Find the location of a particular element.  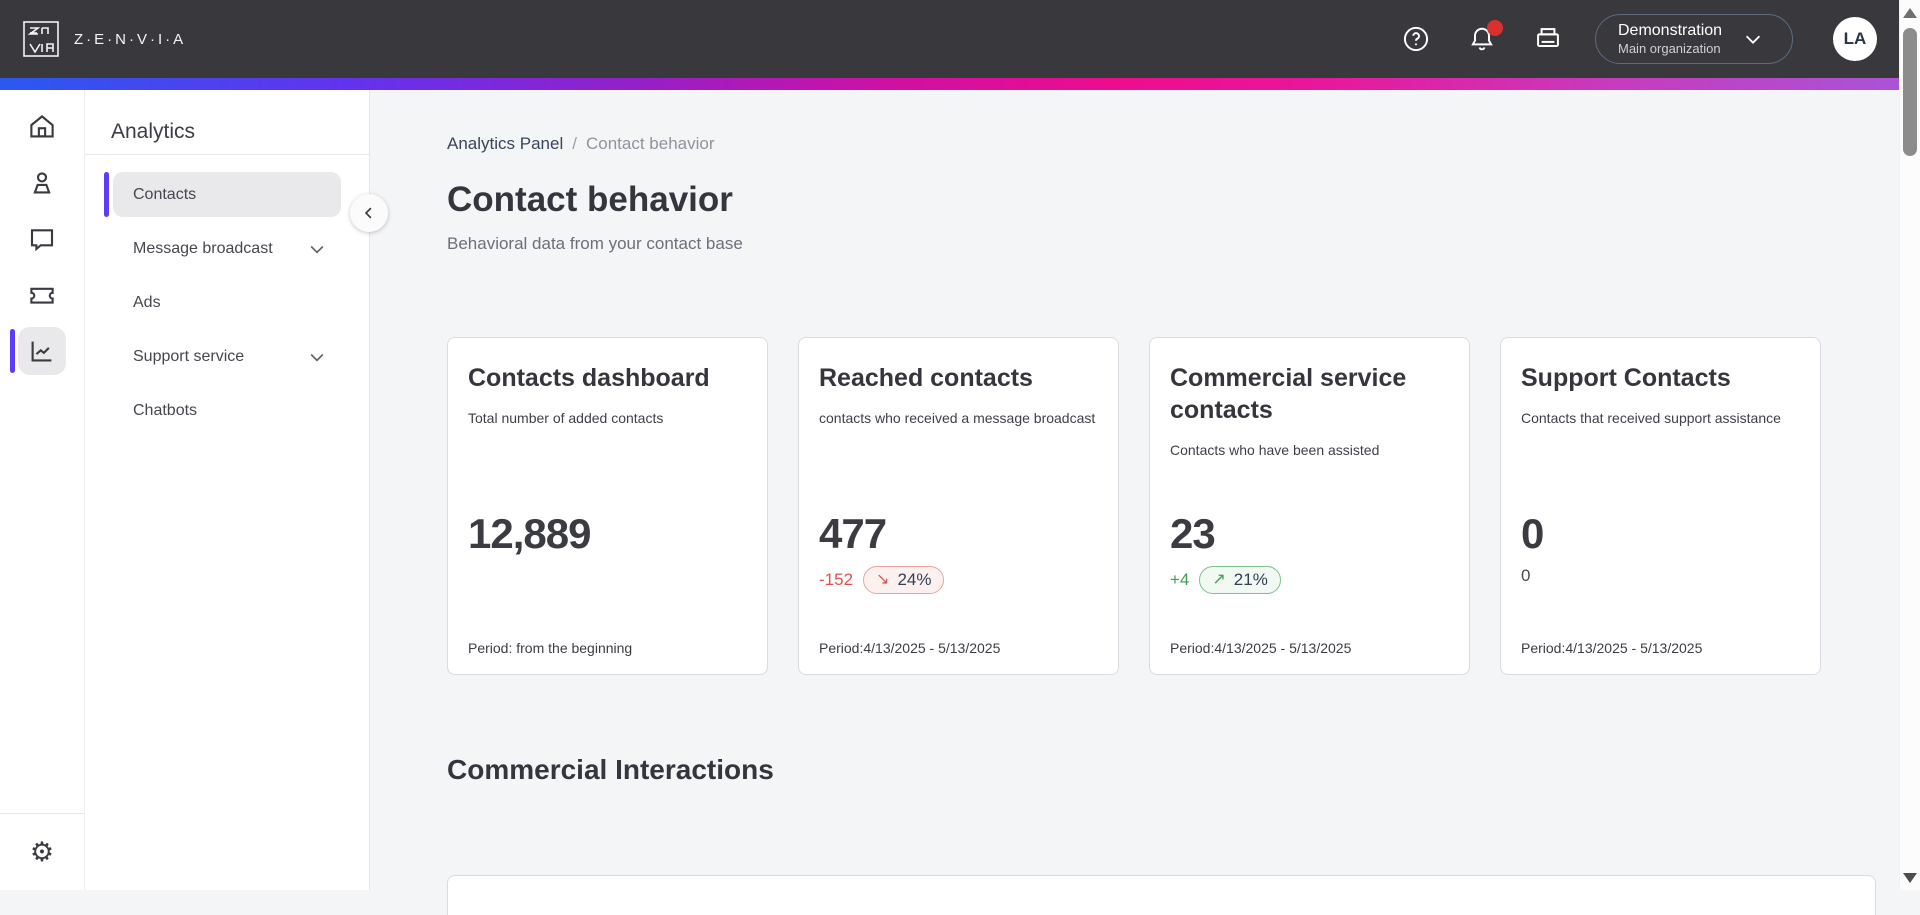

card-value: 477 is located at coordinates (853, 533).